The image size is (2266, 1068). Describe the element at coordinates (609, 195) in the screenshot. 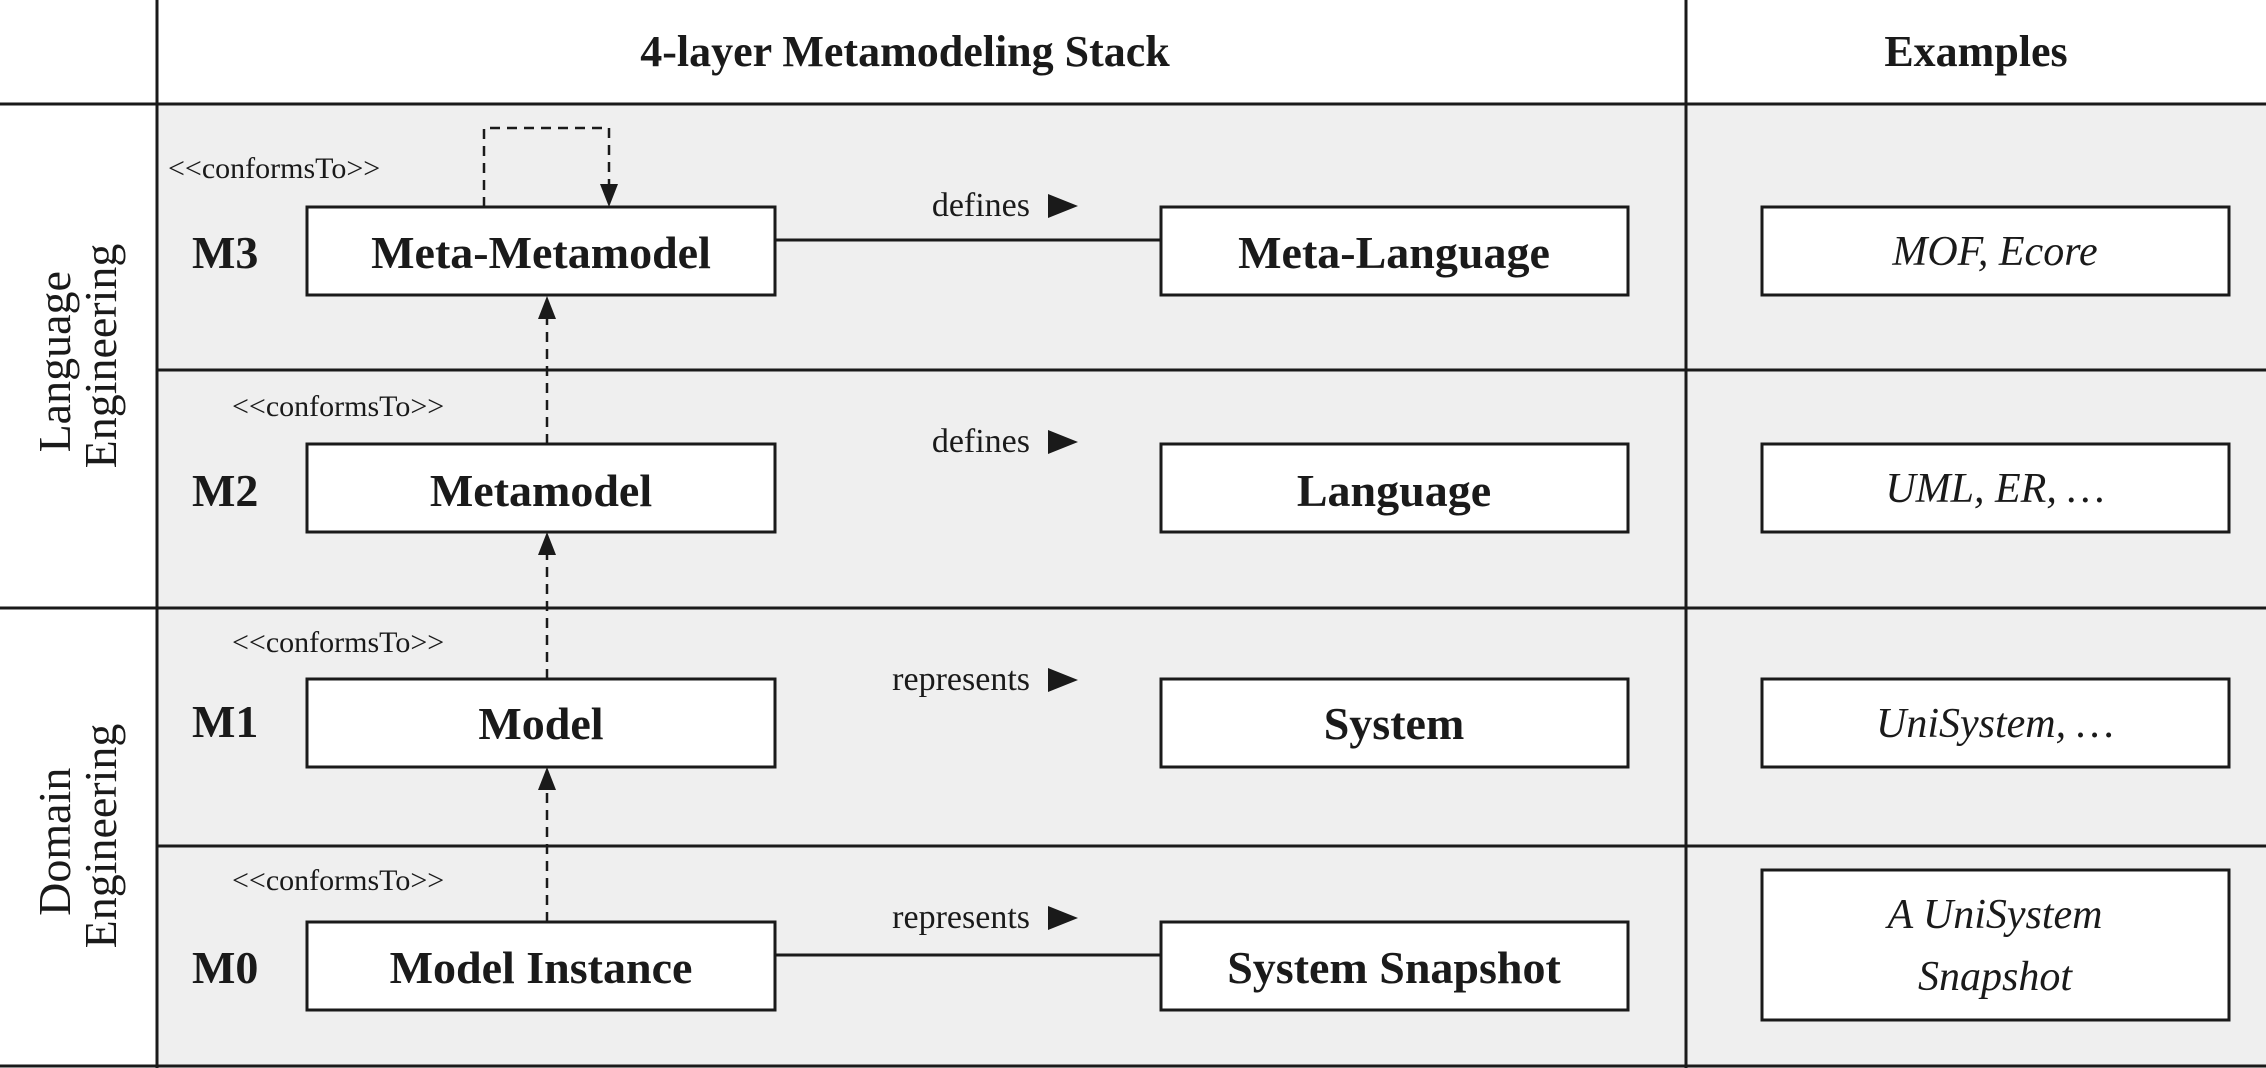

I see `self-conforms-arrowhead-icon` at that location.